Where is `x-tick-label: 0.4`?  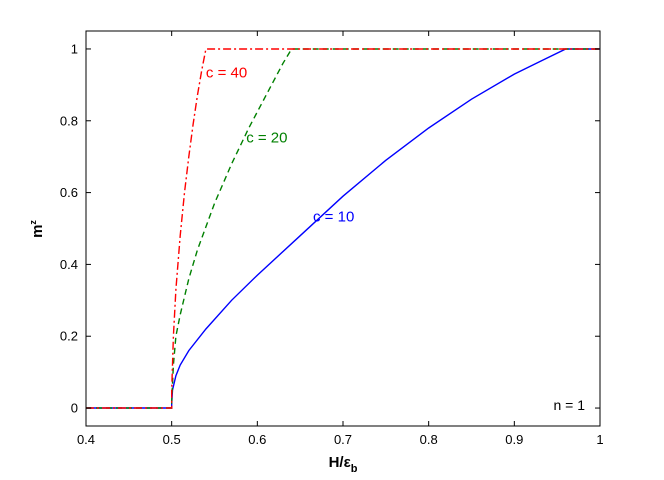
x-tick-label: 0.4 is located at coordinates (86, 439).